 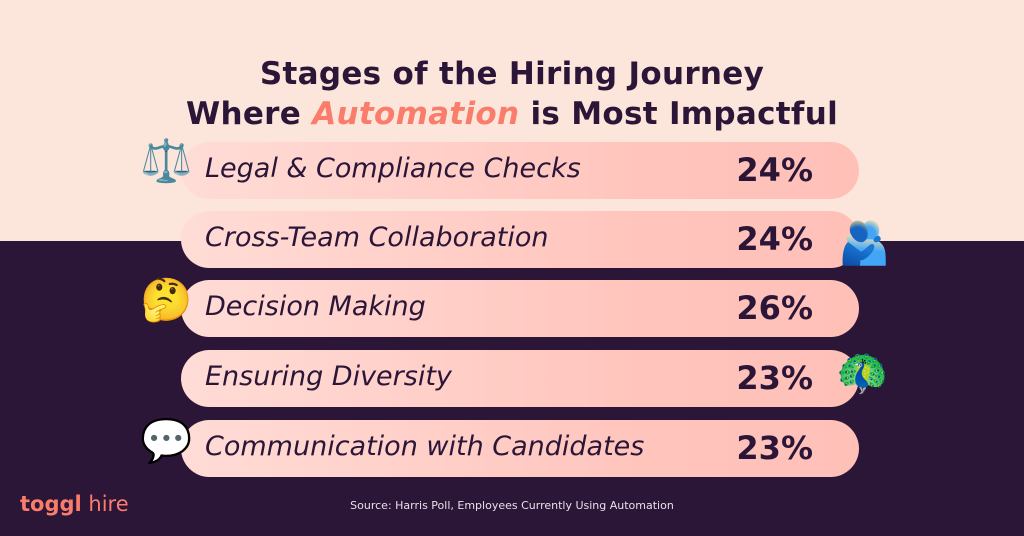 I want to click on chart-title-line2: Where Automation is Most Impactful, so click(x=512, y=114).